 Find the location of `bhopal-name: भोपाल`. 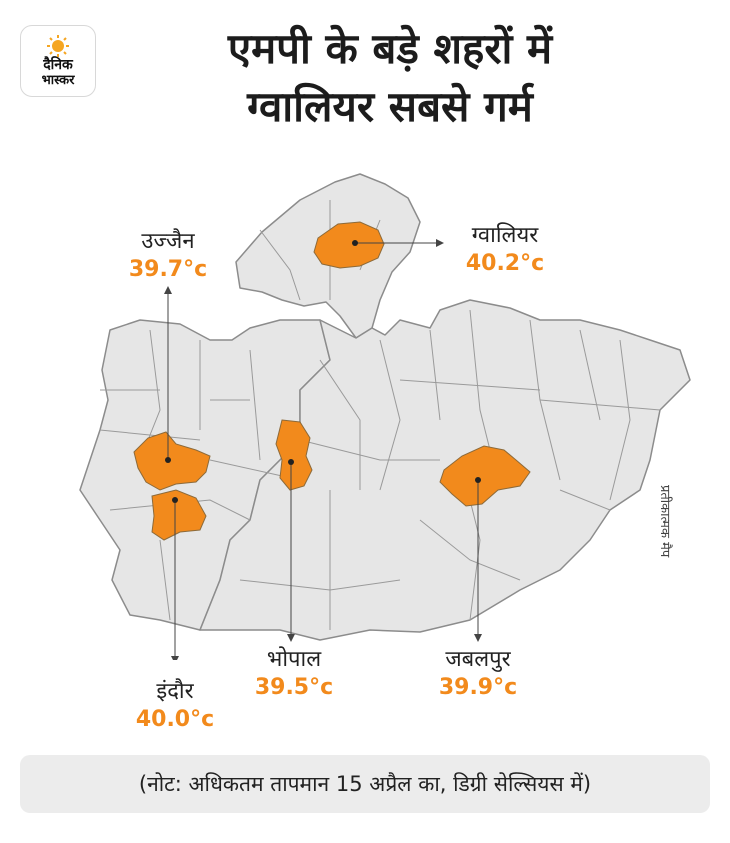

bhopal-name: भोपाल is located at coordinates (294, 659).